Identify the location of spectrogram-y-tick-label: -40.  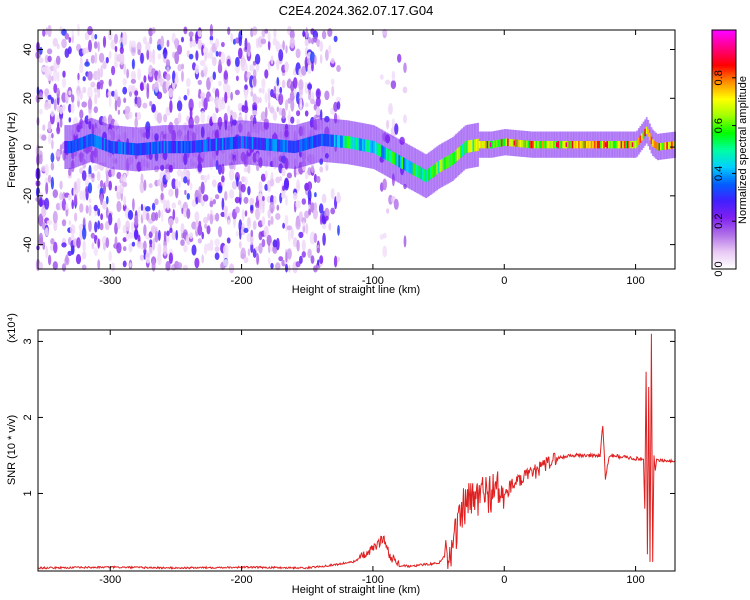
(28, 245).